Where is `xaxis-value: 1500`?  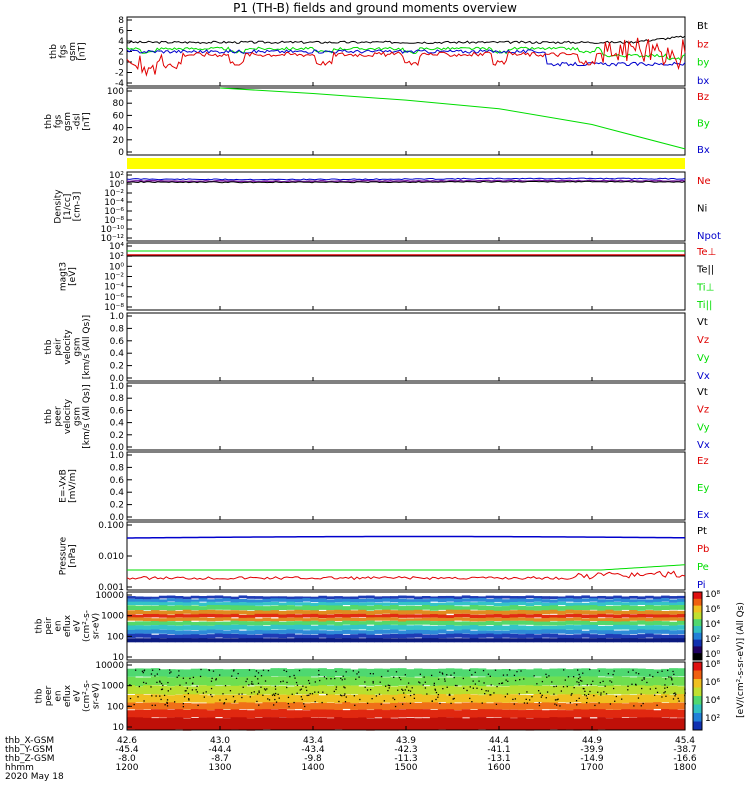 xaxis-value: 1500 is located at coordinates (406, 768).